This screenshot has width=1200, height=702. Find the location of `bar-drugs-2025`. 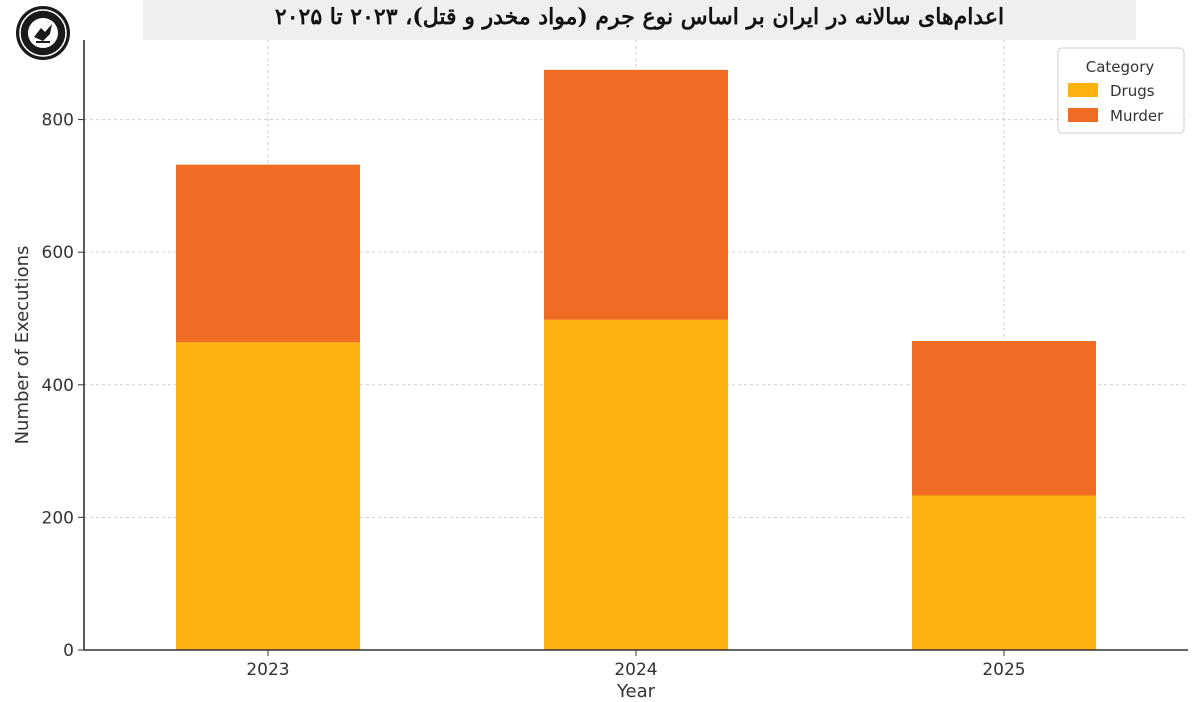

bar-drugs-2025 is located at coordinates (1004, 572).